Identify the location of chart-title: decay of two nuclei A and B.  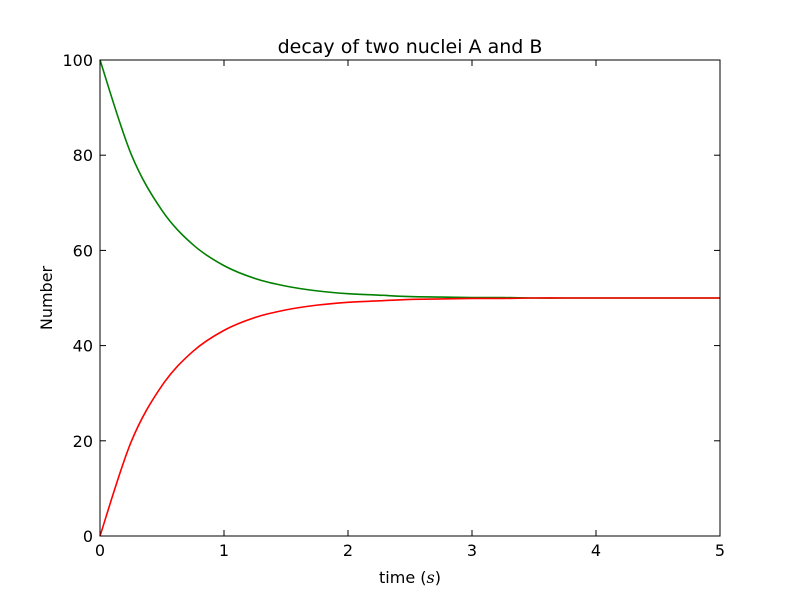
(410, 47).